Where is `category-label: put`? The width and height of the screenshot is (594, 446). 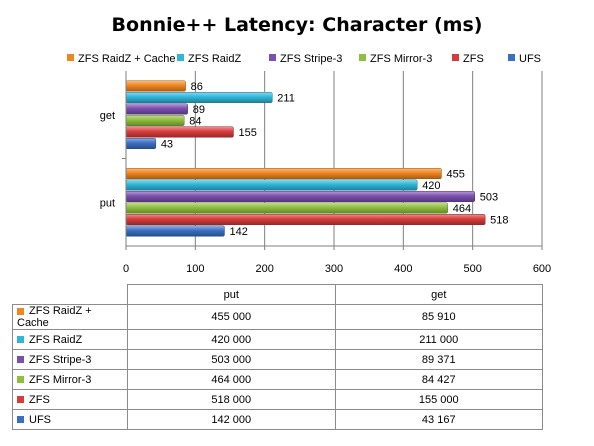 category-label: put is located at coordinates (107, 203).